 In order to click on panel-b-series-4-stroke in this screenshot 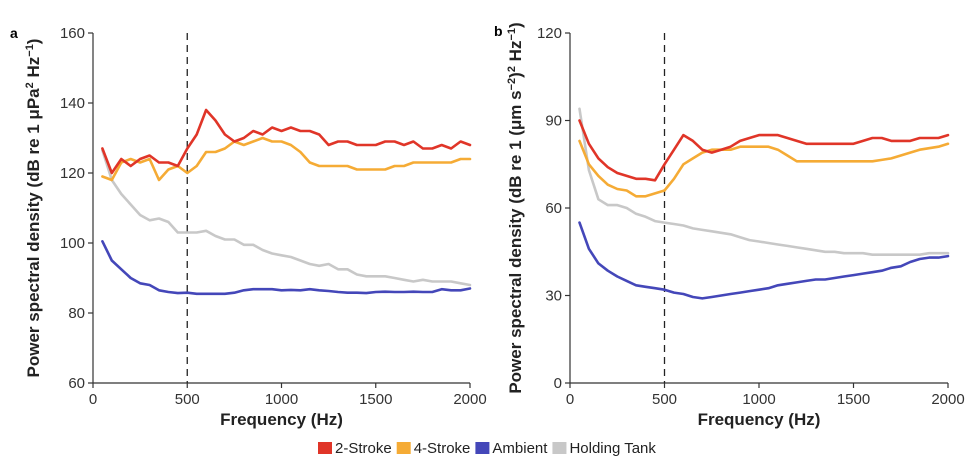, I will do `click(764, 168)`.